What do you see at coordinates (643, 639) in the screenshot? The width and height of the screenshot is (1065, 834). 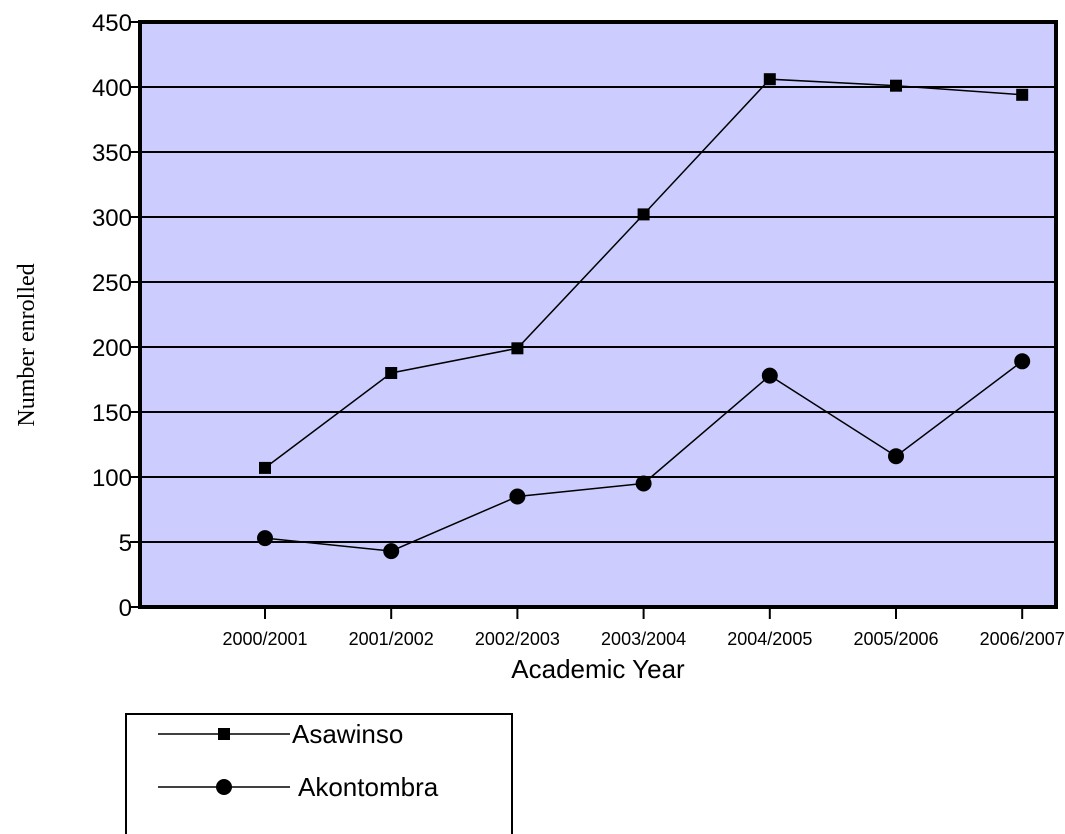 I see `x-tick-label: 2003/2004` at bounding box center [643, 639].